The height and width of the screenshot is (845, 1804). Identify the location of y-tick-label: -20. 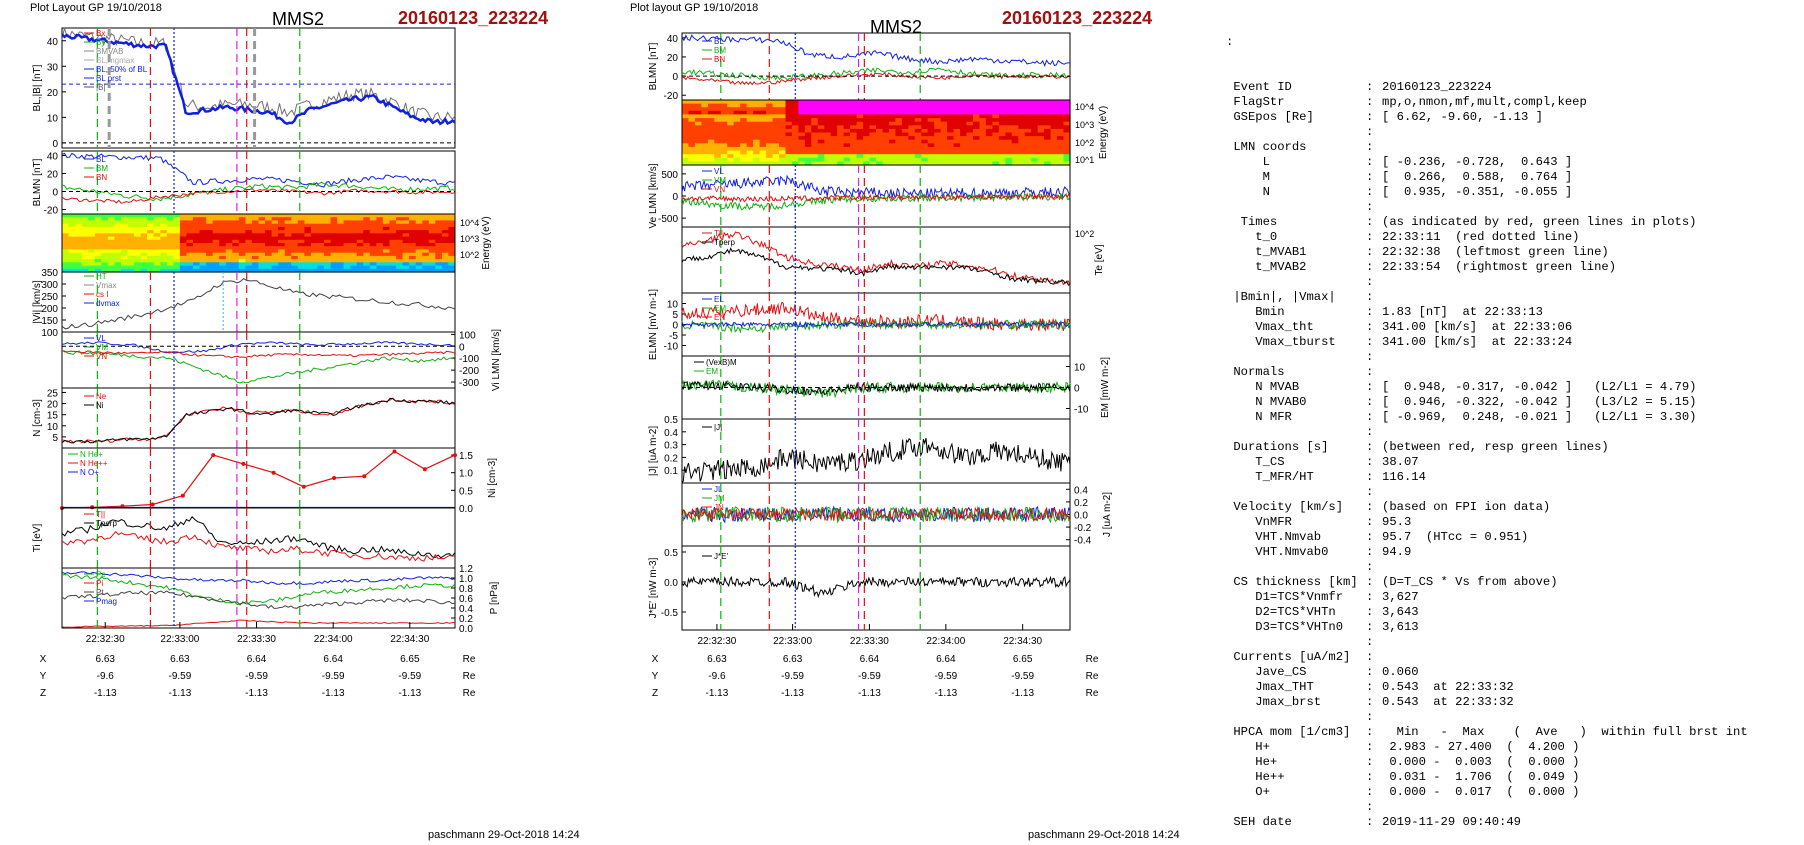
(671, 96).